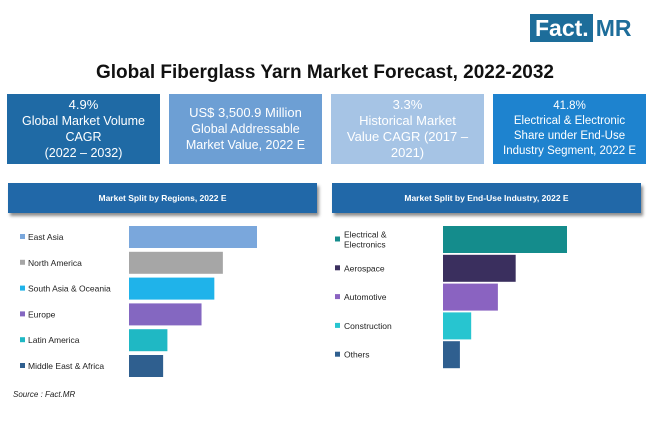  I want to click on bar-aerospace, so click(479, 268).